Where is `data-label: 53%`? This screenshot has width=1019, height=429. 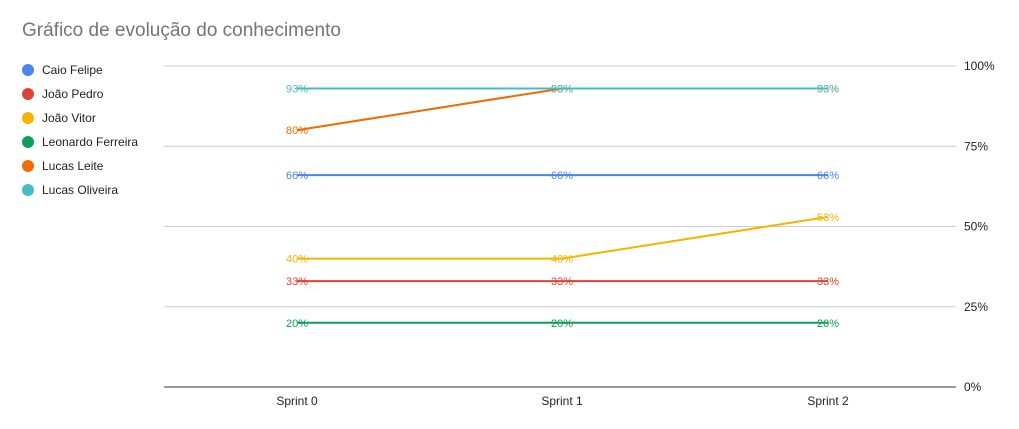
data-label: 53% is located at coordinates (828, 218).